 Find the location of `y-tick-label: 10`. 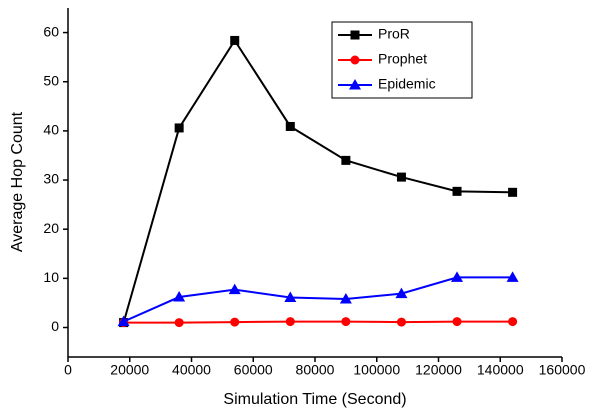

y-tick-label: 10 is located at coordinates (51, 277).